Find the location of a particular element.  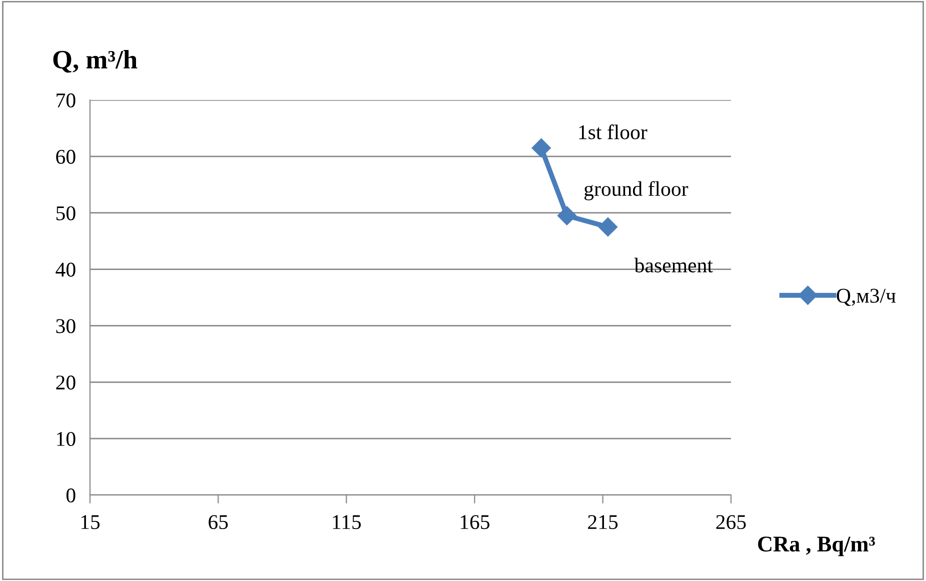

x-tick-label: 115 is located at coordinates (347, 522).